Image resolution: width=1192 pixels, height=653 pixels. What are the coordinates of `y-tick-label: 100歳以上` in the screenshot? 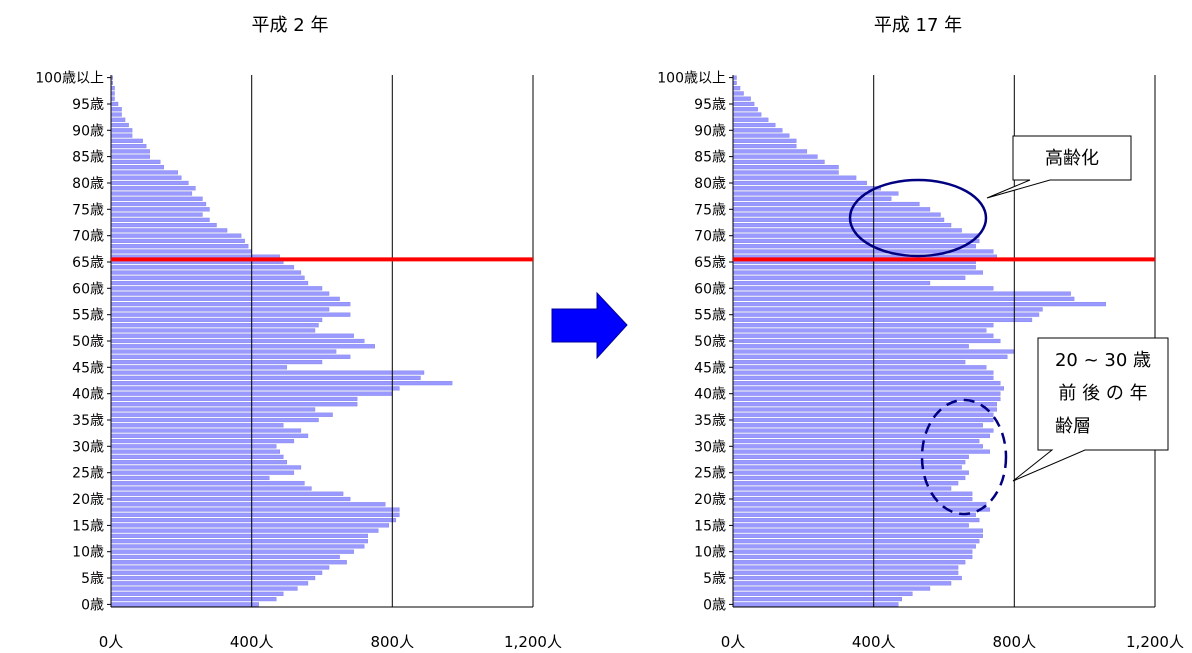 It's located at (691, 79).